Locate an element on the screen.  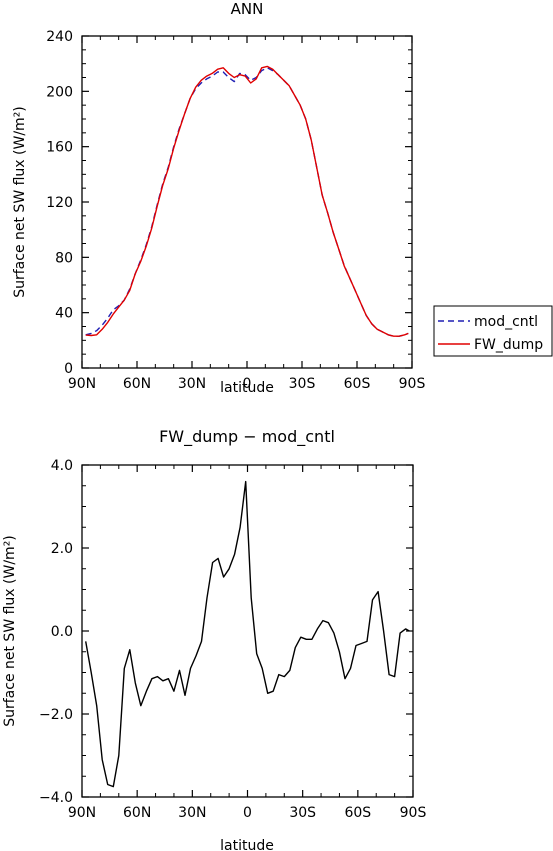
top-x-tick-label: 30S is located at coordinates (302, 384).